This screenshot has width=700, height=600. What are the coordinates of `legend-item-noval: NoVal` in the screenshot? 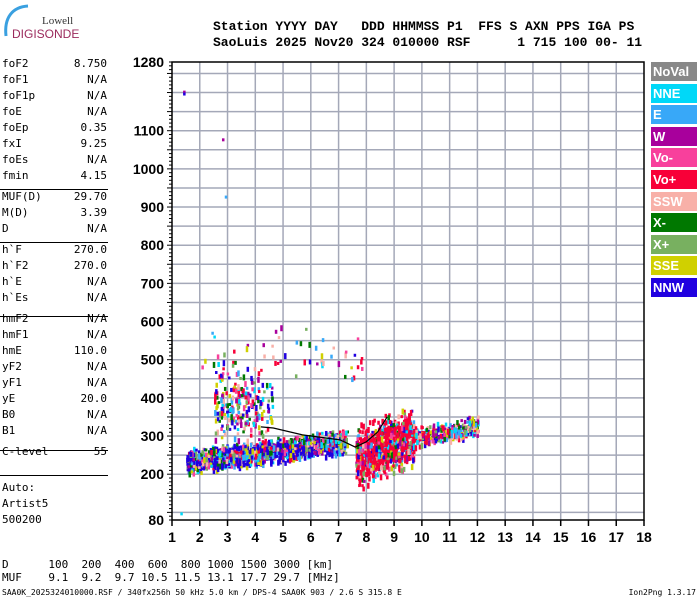 It's located at (674, 71).